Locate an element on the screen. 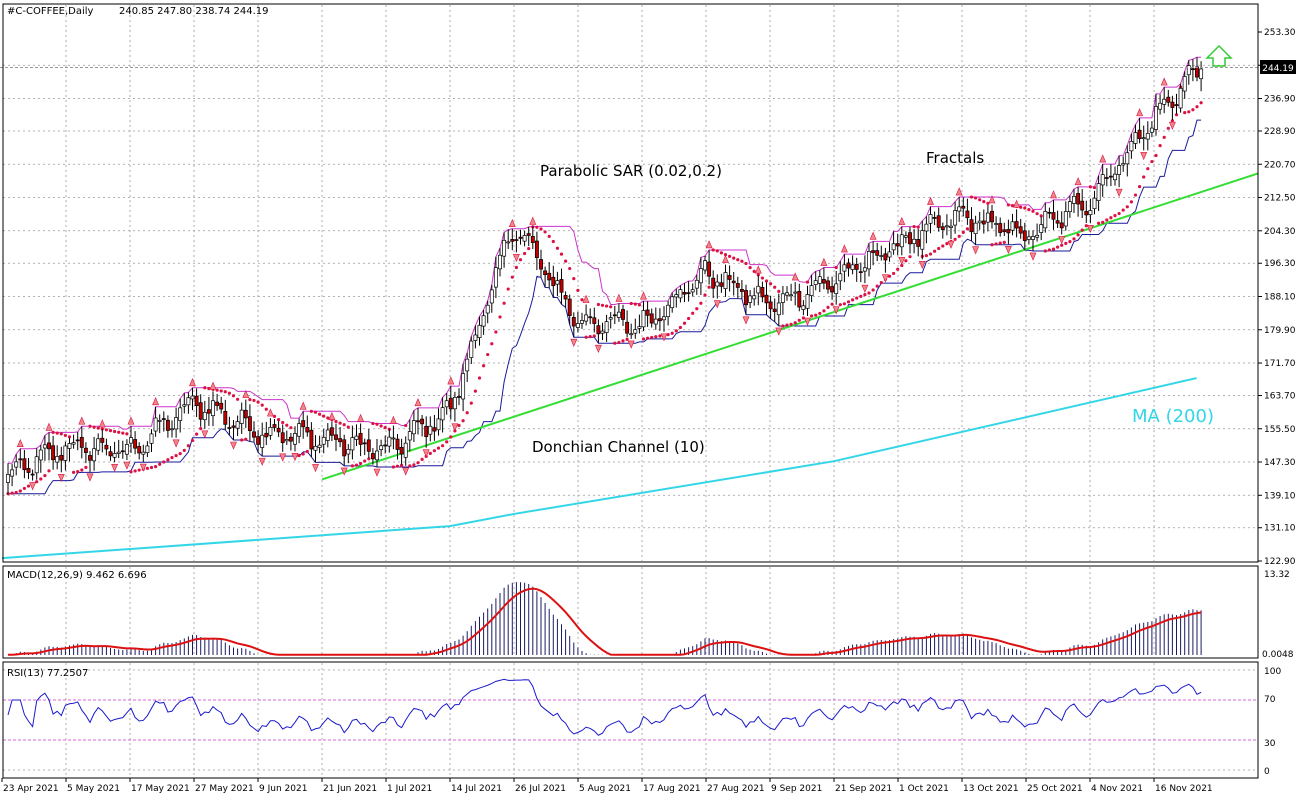 The width and height of the screenshot is (1300, 798). last-price-badge is located at coordinates (1278, 67).